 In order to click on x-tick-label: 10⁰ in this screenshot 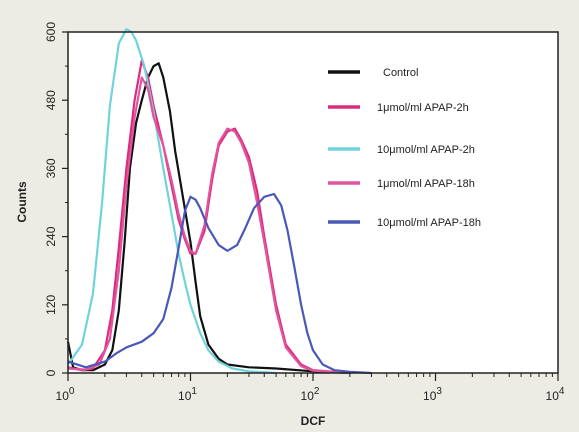, I will do `click(65, 394)`.